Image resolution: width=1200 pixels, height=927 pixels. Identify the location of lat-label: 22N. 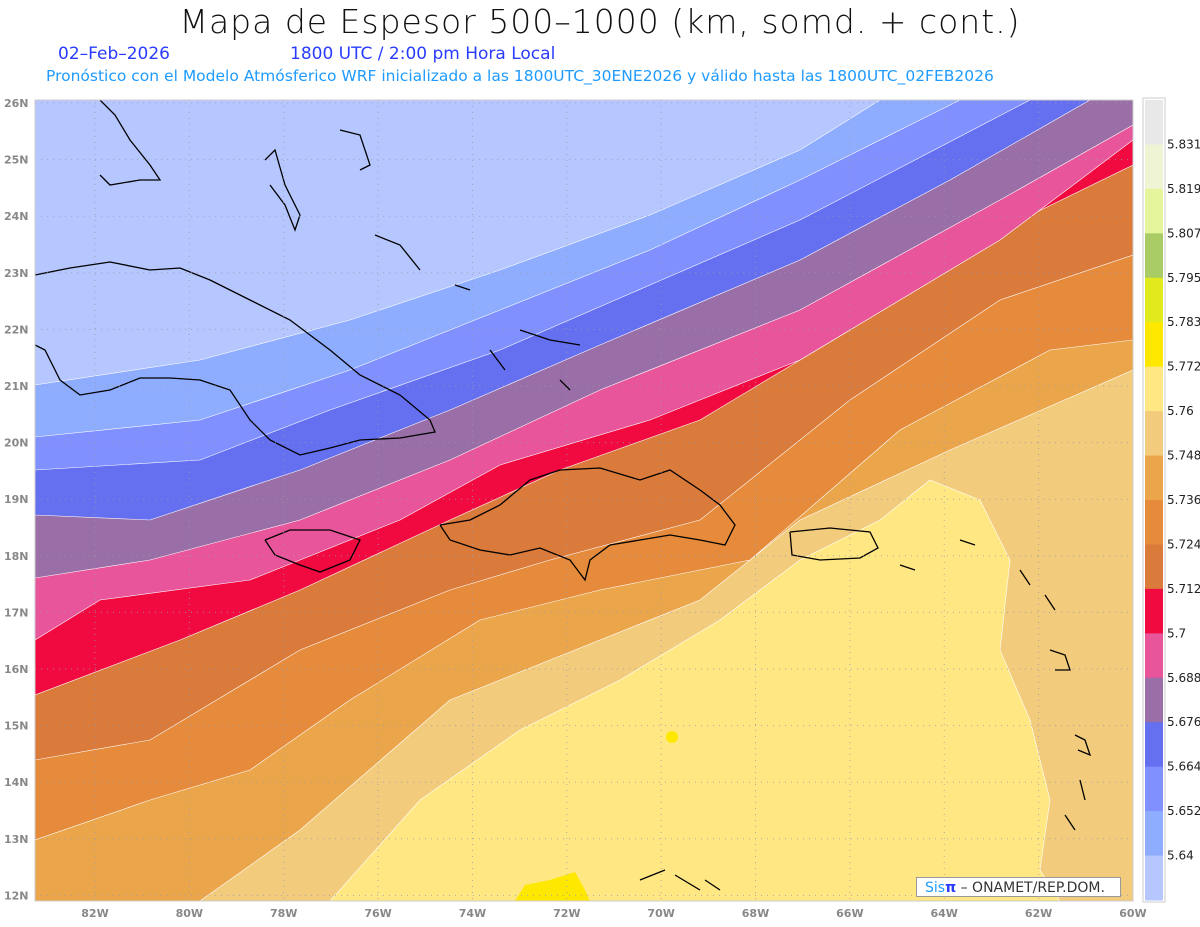
(16, 329).